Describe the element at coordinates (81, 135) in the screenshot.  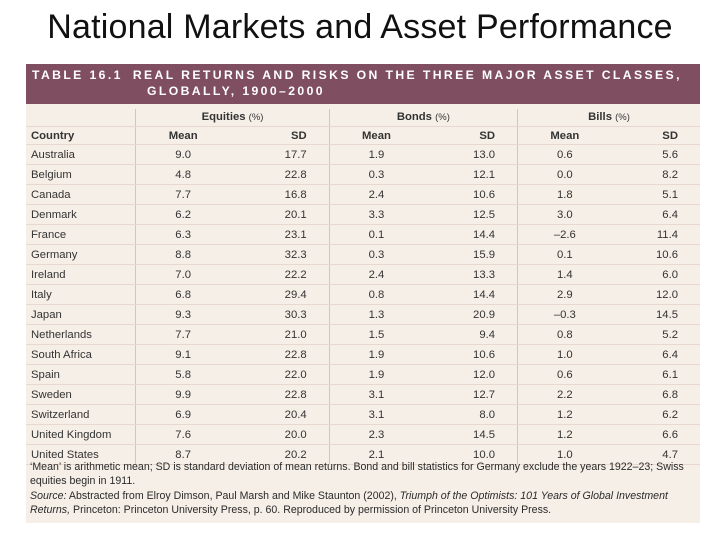
I see `header-country: Country` at that location.